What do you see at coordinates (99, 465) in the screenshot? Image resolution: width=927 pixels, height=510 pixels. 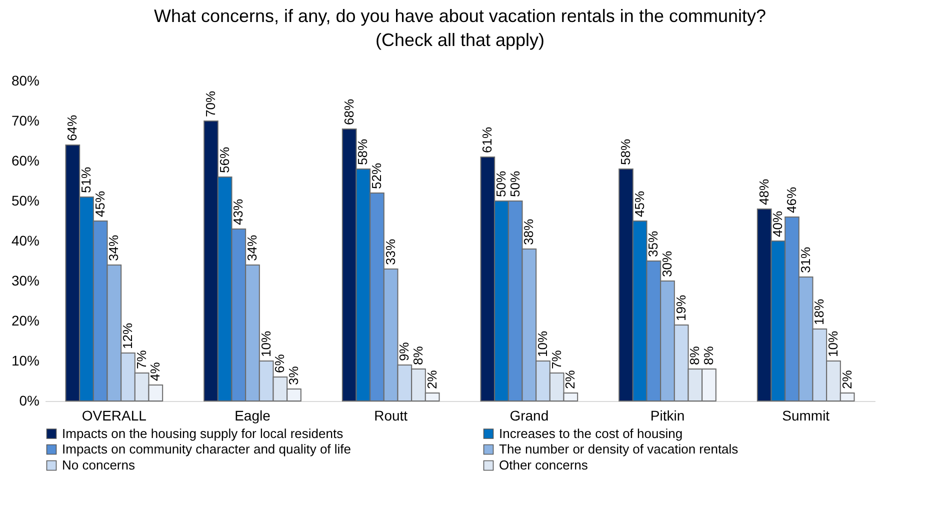 I see `legend-label: No concerns` at bounding box center [99, 465].